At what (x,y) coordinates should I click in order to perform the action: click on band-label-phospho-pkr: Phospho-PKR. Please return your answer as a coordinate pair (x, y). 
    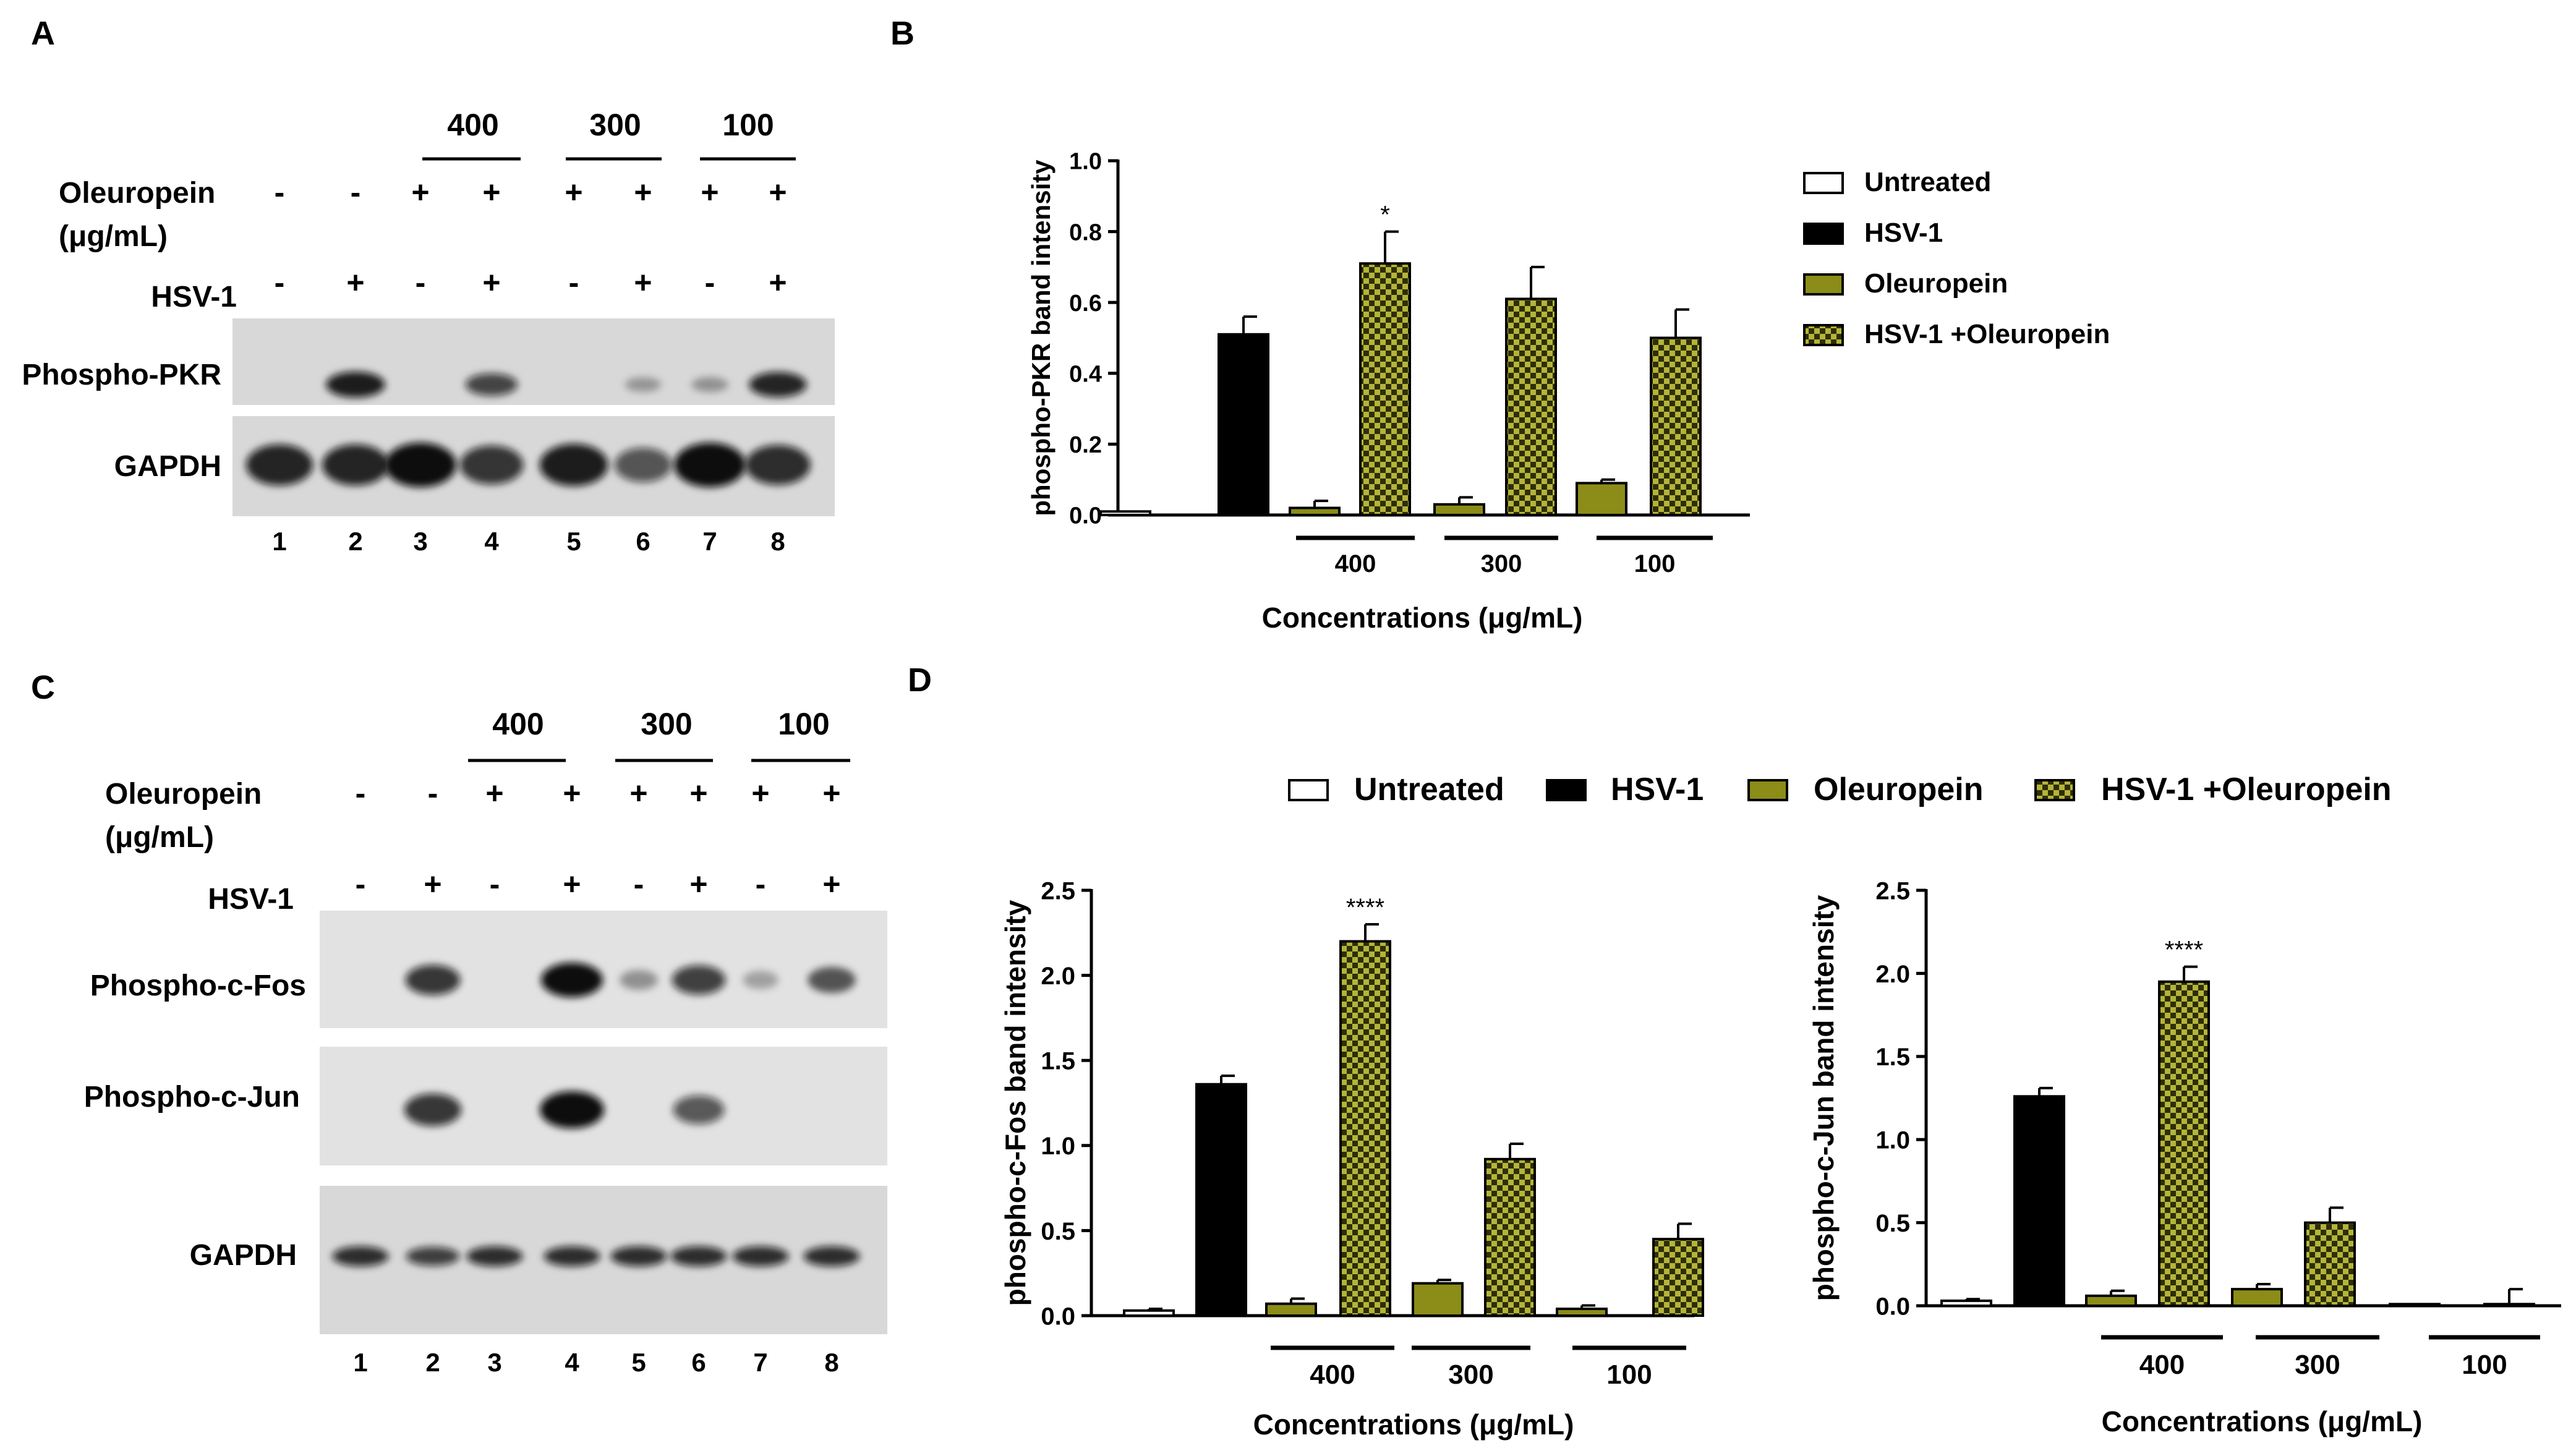
    Looking at the image, I should click on (121, 375).